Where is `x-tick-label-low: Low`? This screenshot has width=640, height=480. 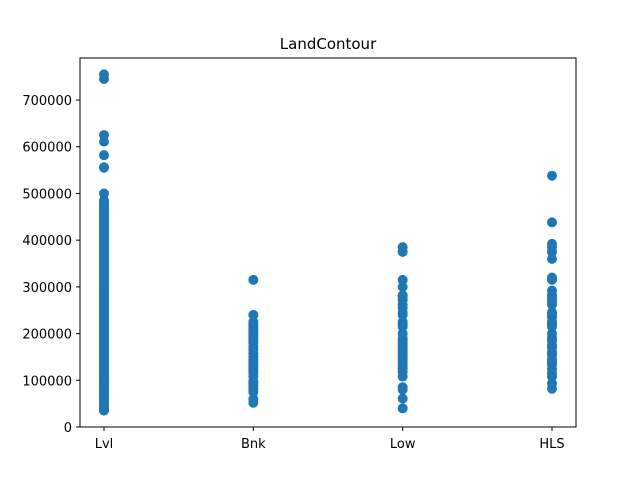 x-tick-label-low: Low is located at coordinates (403, 444).